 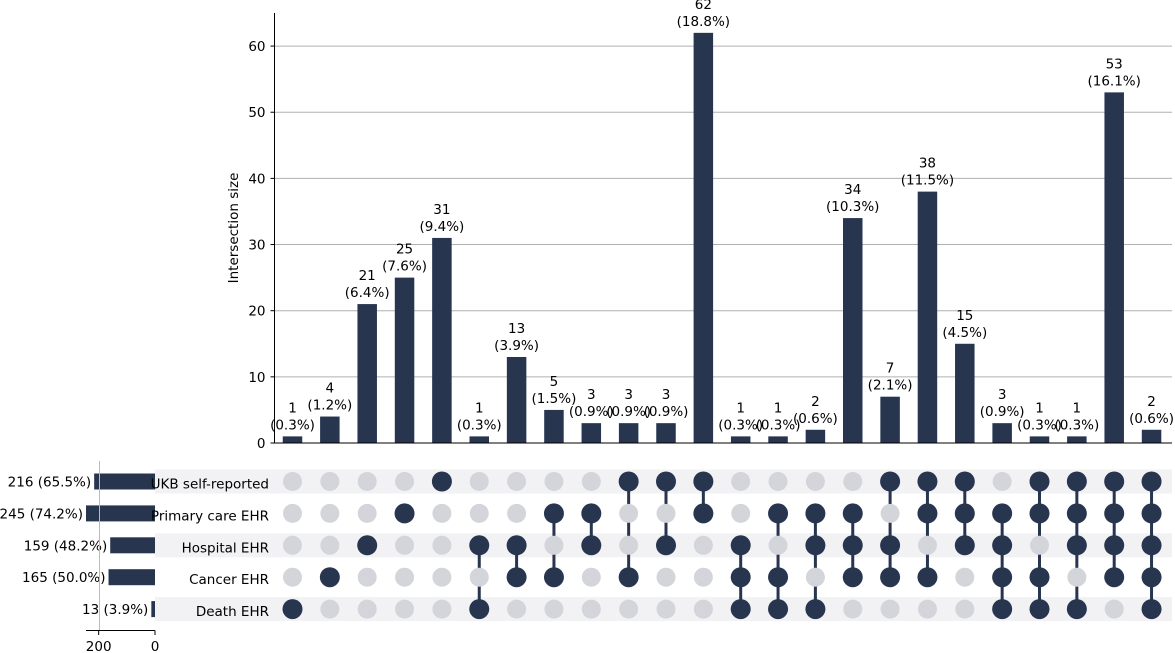 What do you see at coordinates (155, 646) in the screenshot?
I see `set-size-tick-label: 0` at bounding box center [155, 646].